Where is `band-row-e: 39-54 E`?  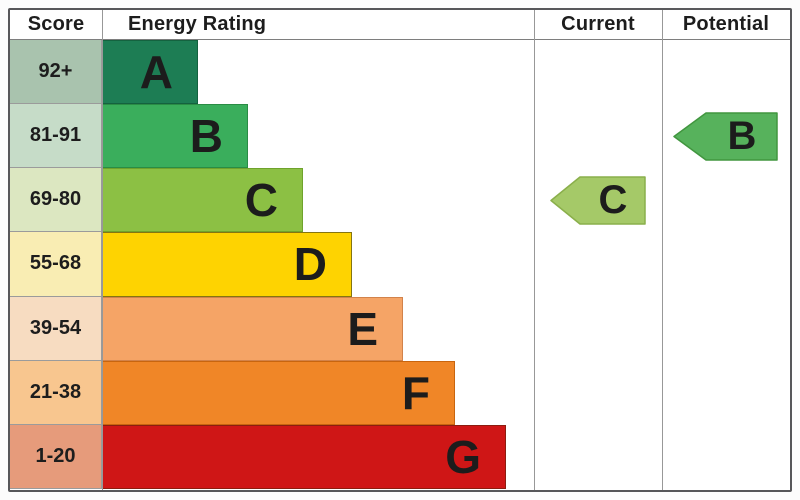 band-row-e: 39-54 E is located at coordinates (400, 328).